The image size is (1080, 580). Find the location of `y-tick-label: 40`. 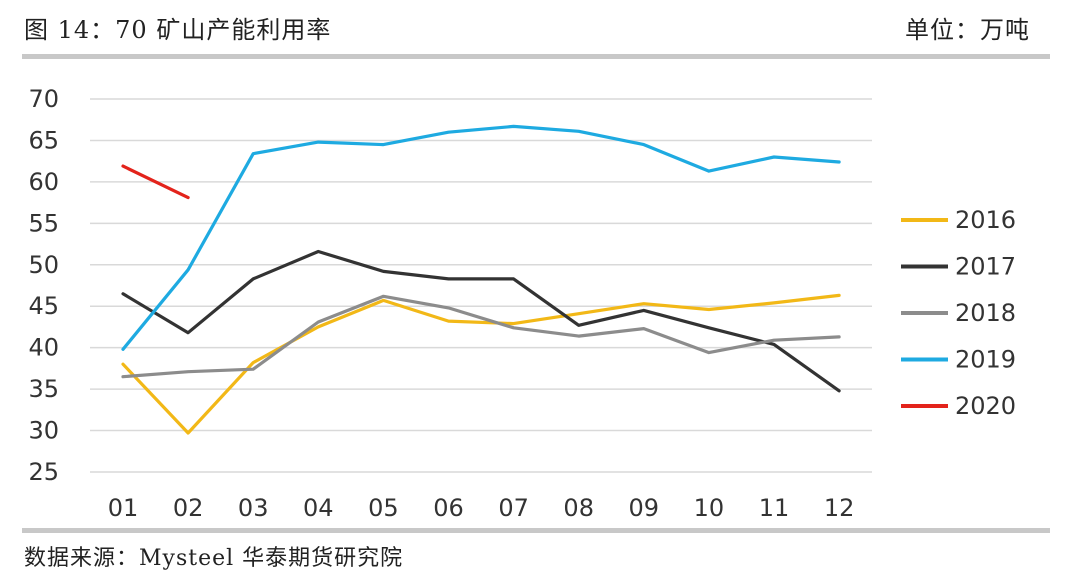

y-tick-label: 40 is located at coordinates (43, 348).